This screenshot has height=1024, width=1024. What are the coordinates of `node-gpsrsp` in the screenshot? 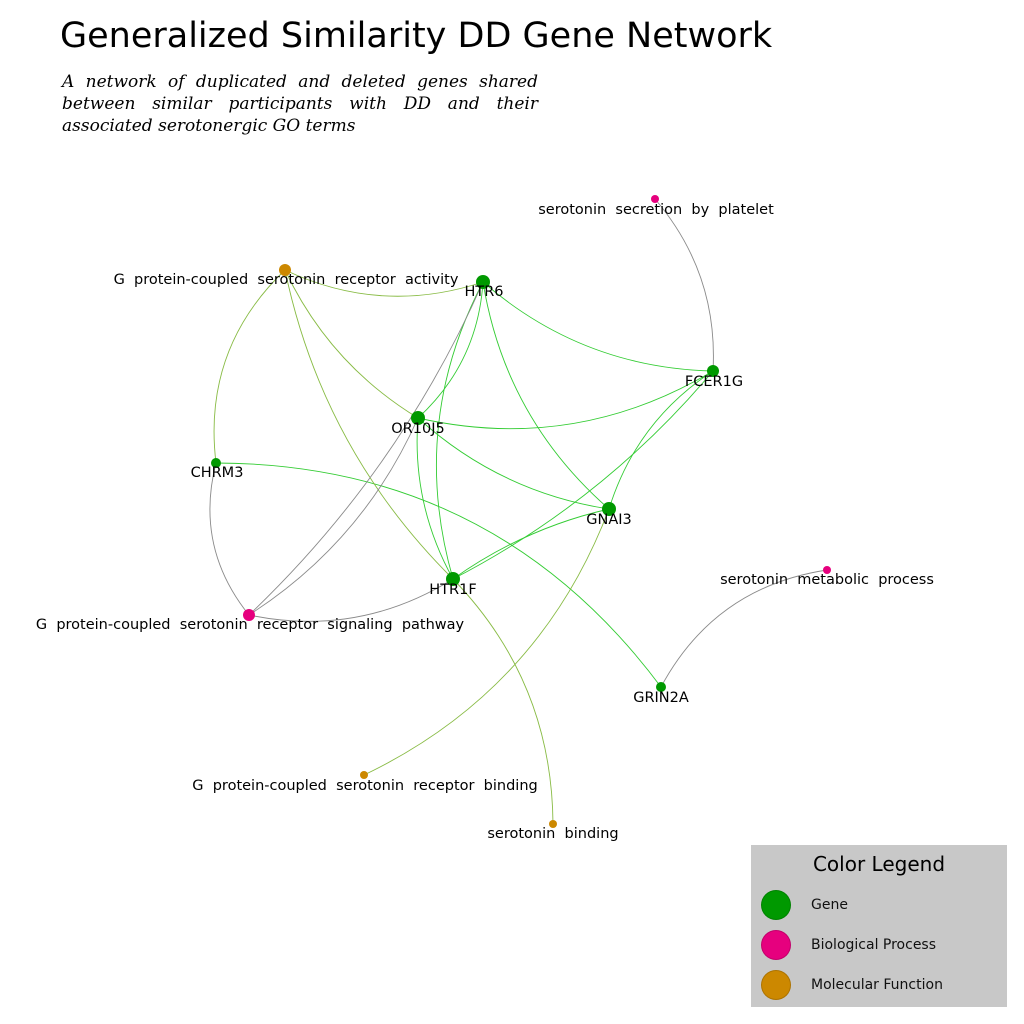 It's located at (249, 615).